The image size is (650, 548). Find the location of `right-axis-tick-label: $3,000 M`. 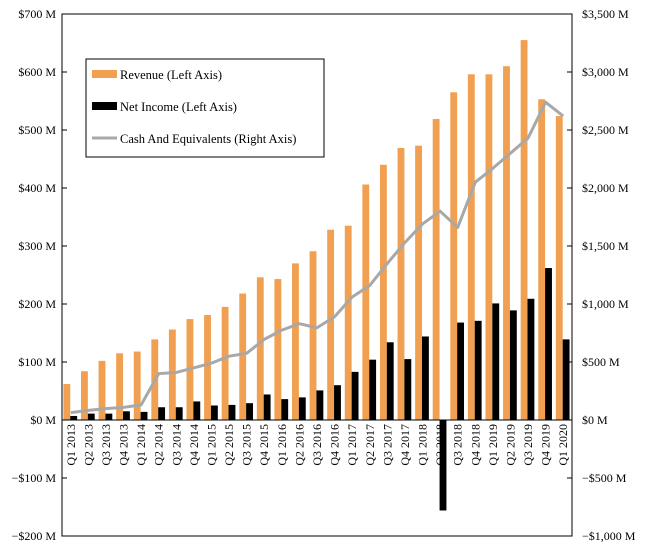

right-axis-tick-label: $3,000 M is located at coordinates (605, 72).